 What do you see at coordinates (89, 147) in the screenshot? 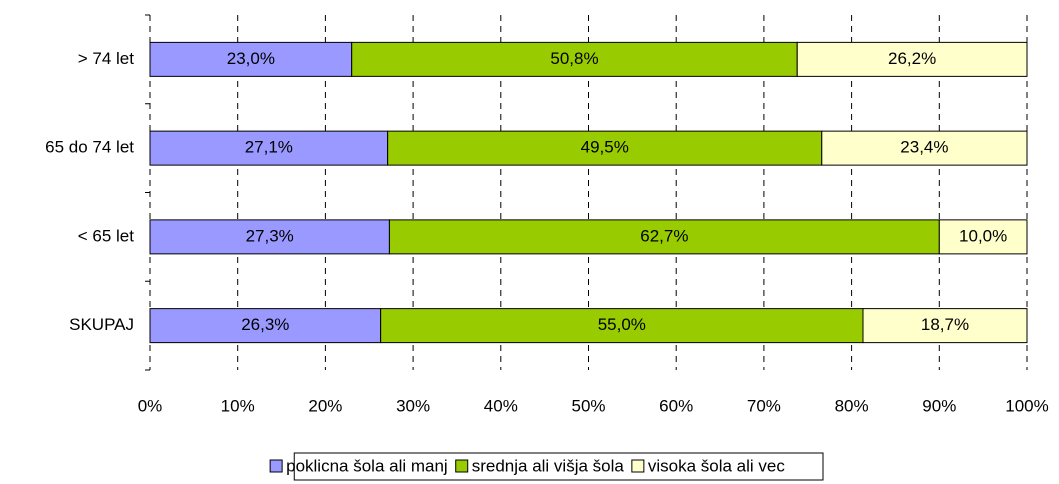
I see `y-tick-label: 65 do 74 let` at bounding box center [89, 147].